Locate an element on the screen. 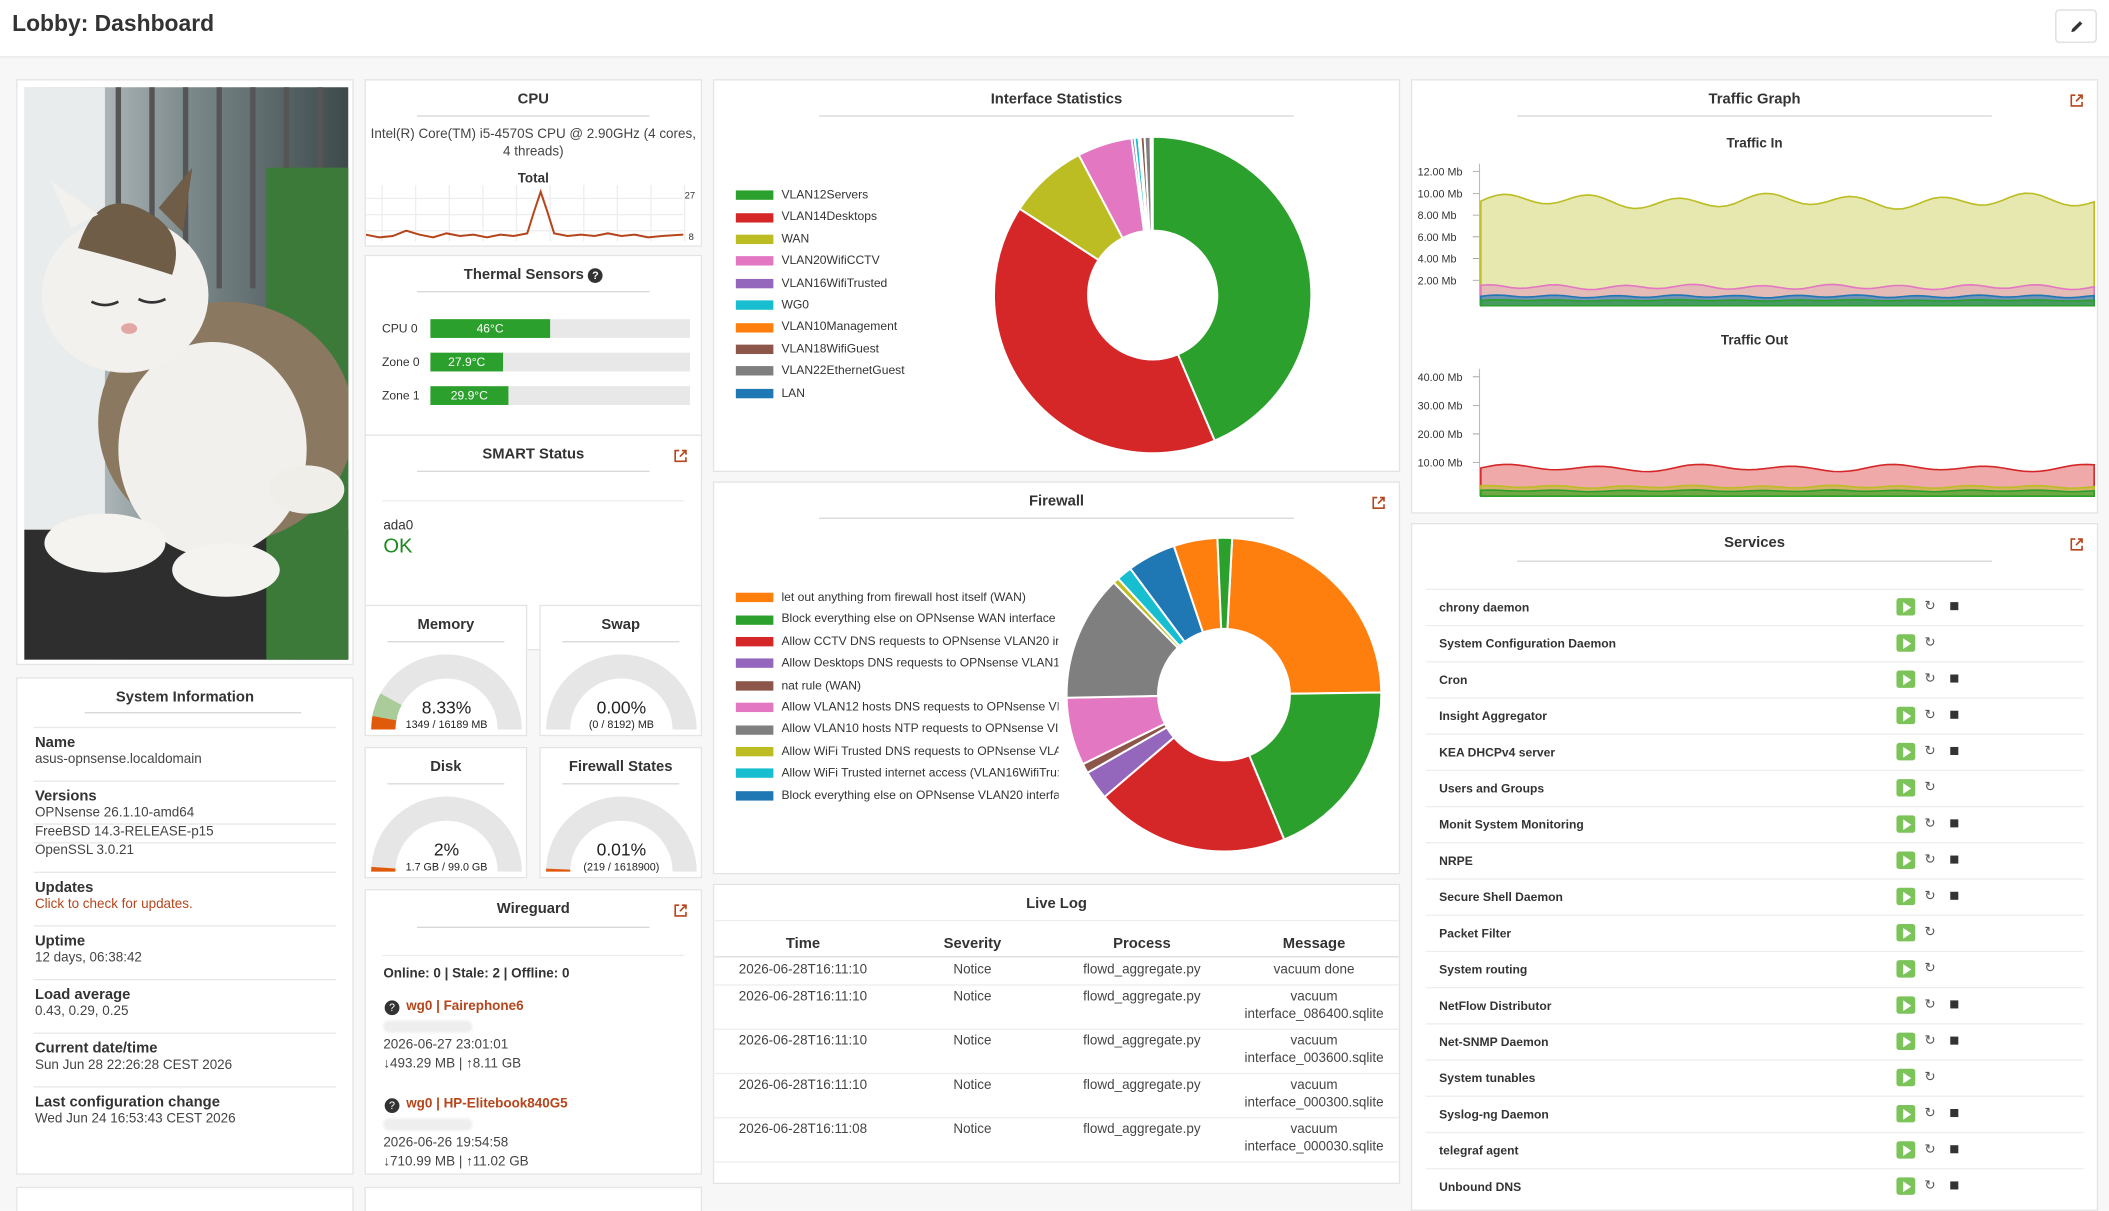 This screenshot has width=2109, height=1211. log-column-header: Process is located at coordinates (1142, 944).